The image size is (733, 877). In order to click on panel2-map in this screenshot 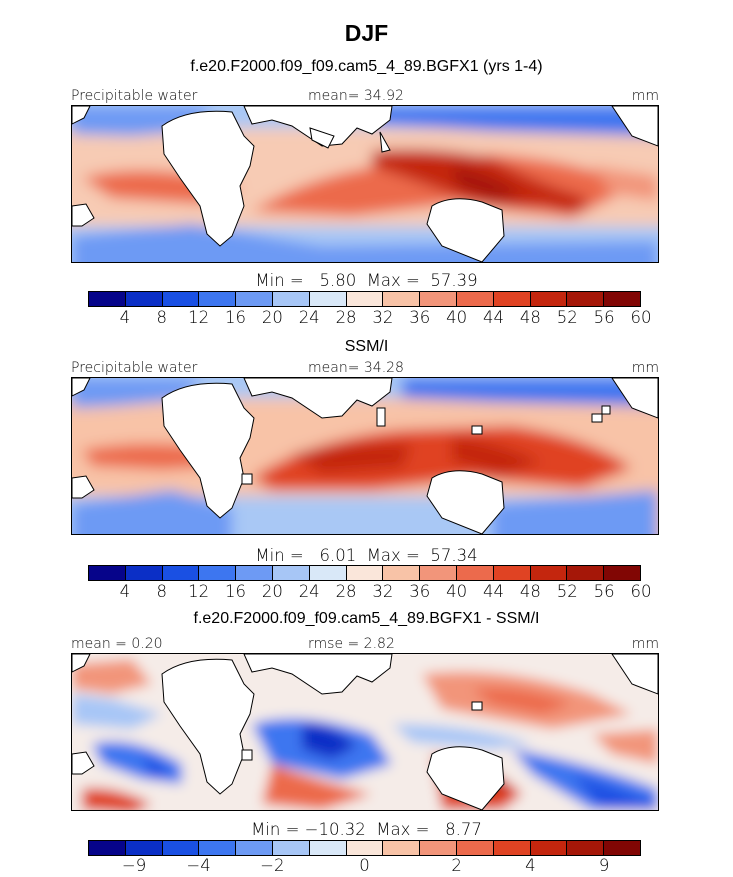, I will do `click(365, 456)`.